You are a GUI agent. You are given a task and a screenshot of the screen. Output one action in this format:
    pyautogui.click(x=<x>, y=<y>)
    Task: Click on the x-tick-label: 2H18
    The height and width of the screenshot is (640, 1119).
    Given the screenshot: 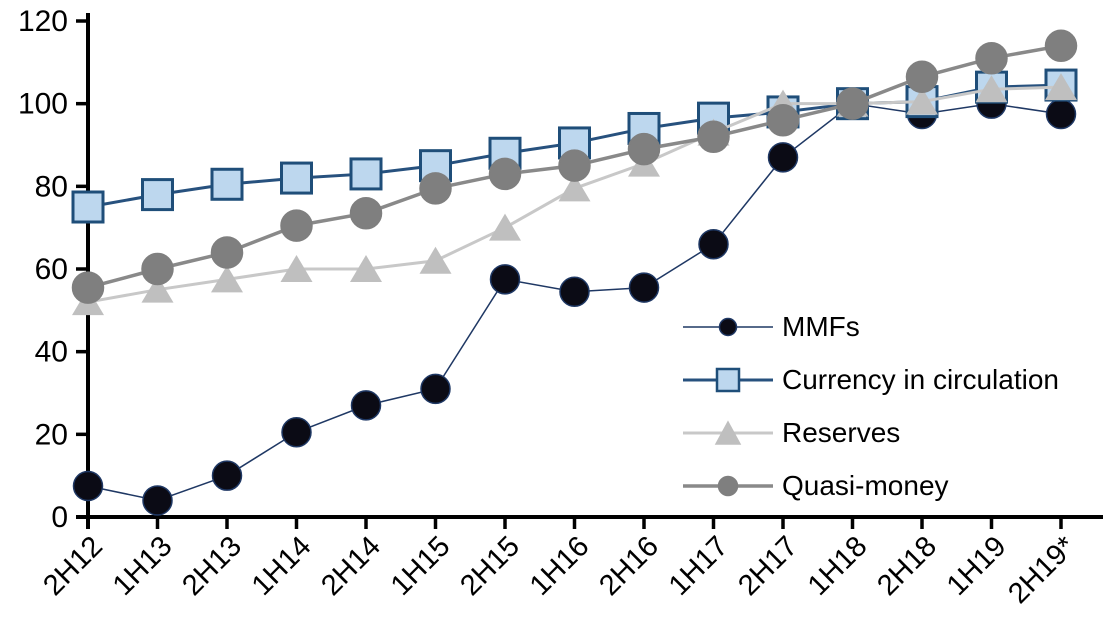 What is the action you would take?
    pyautogui.click(x=907, y=566)
    